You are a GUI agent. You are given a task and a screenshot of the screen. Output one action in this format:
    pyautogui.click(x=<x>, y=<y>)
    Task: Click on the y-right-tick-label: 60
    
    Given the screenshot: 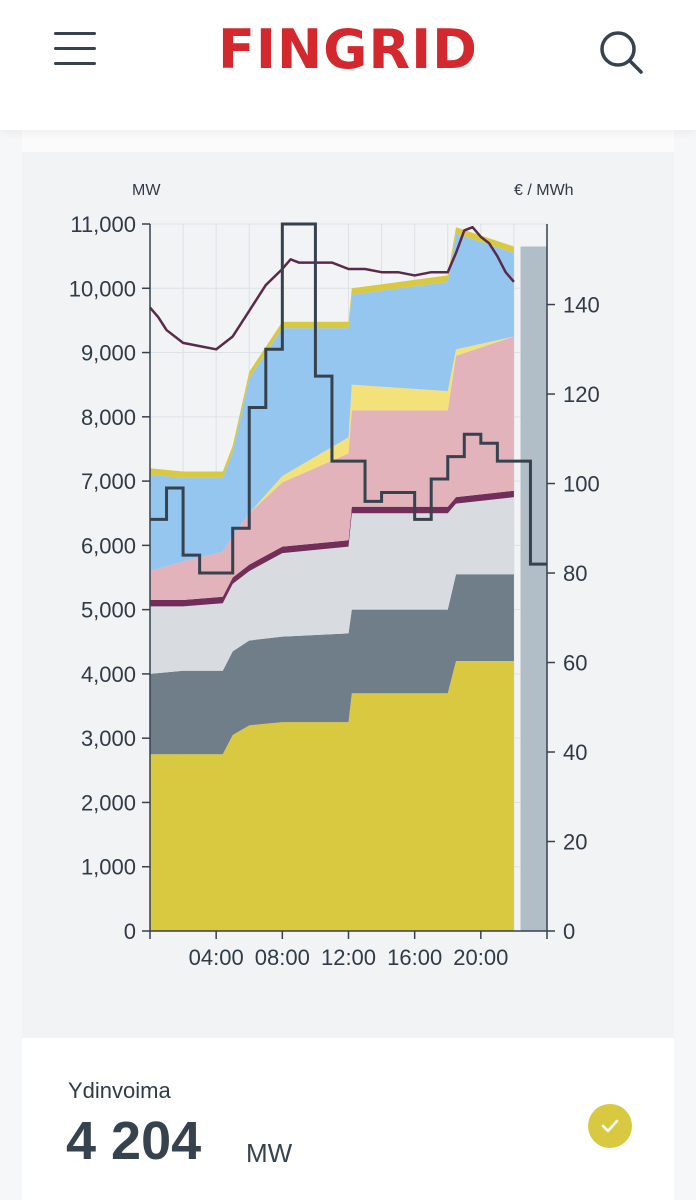 What is the action you would take?
    pyautogui.click(x=575, y=663)
    